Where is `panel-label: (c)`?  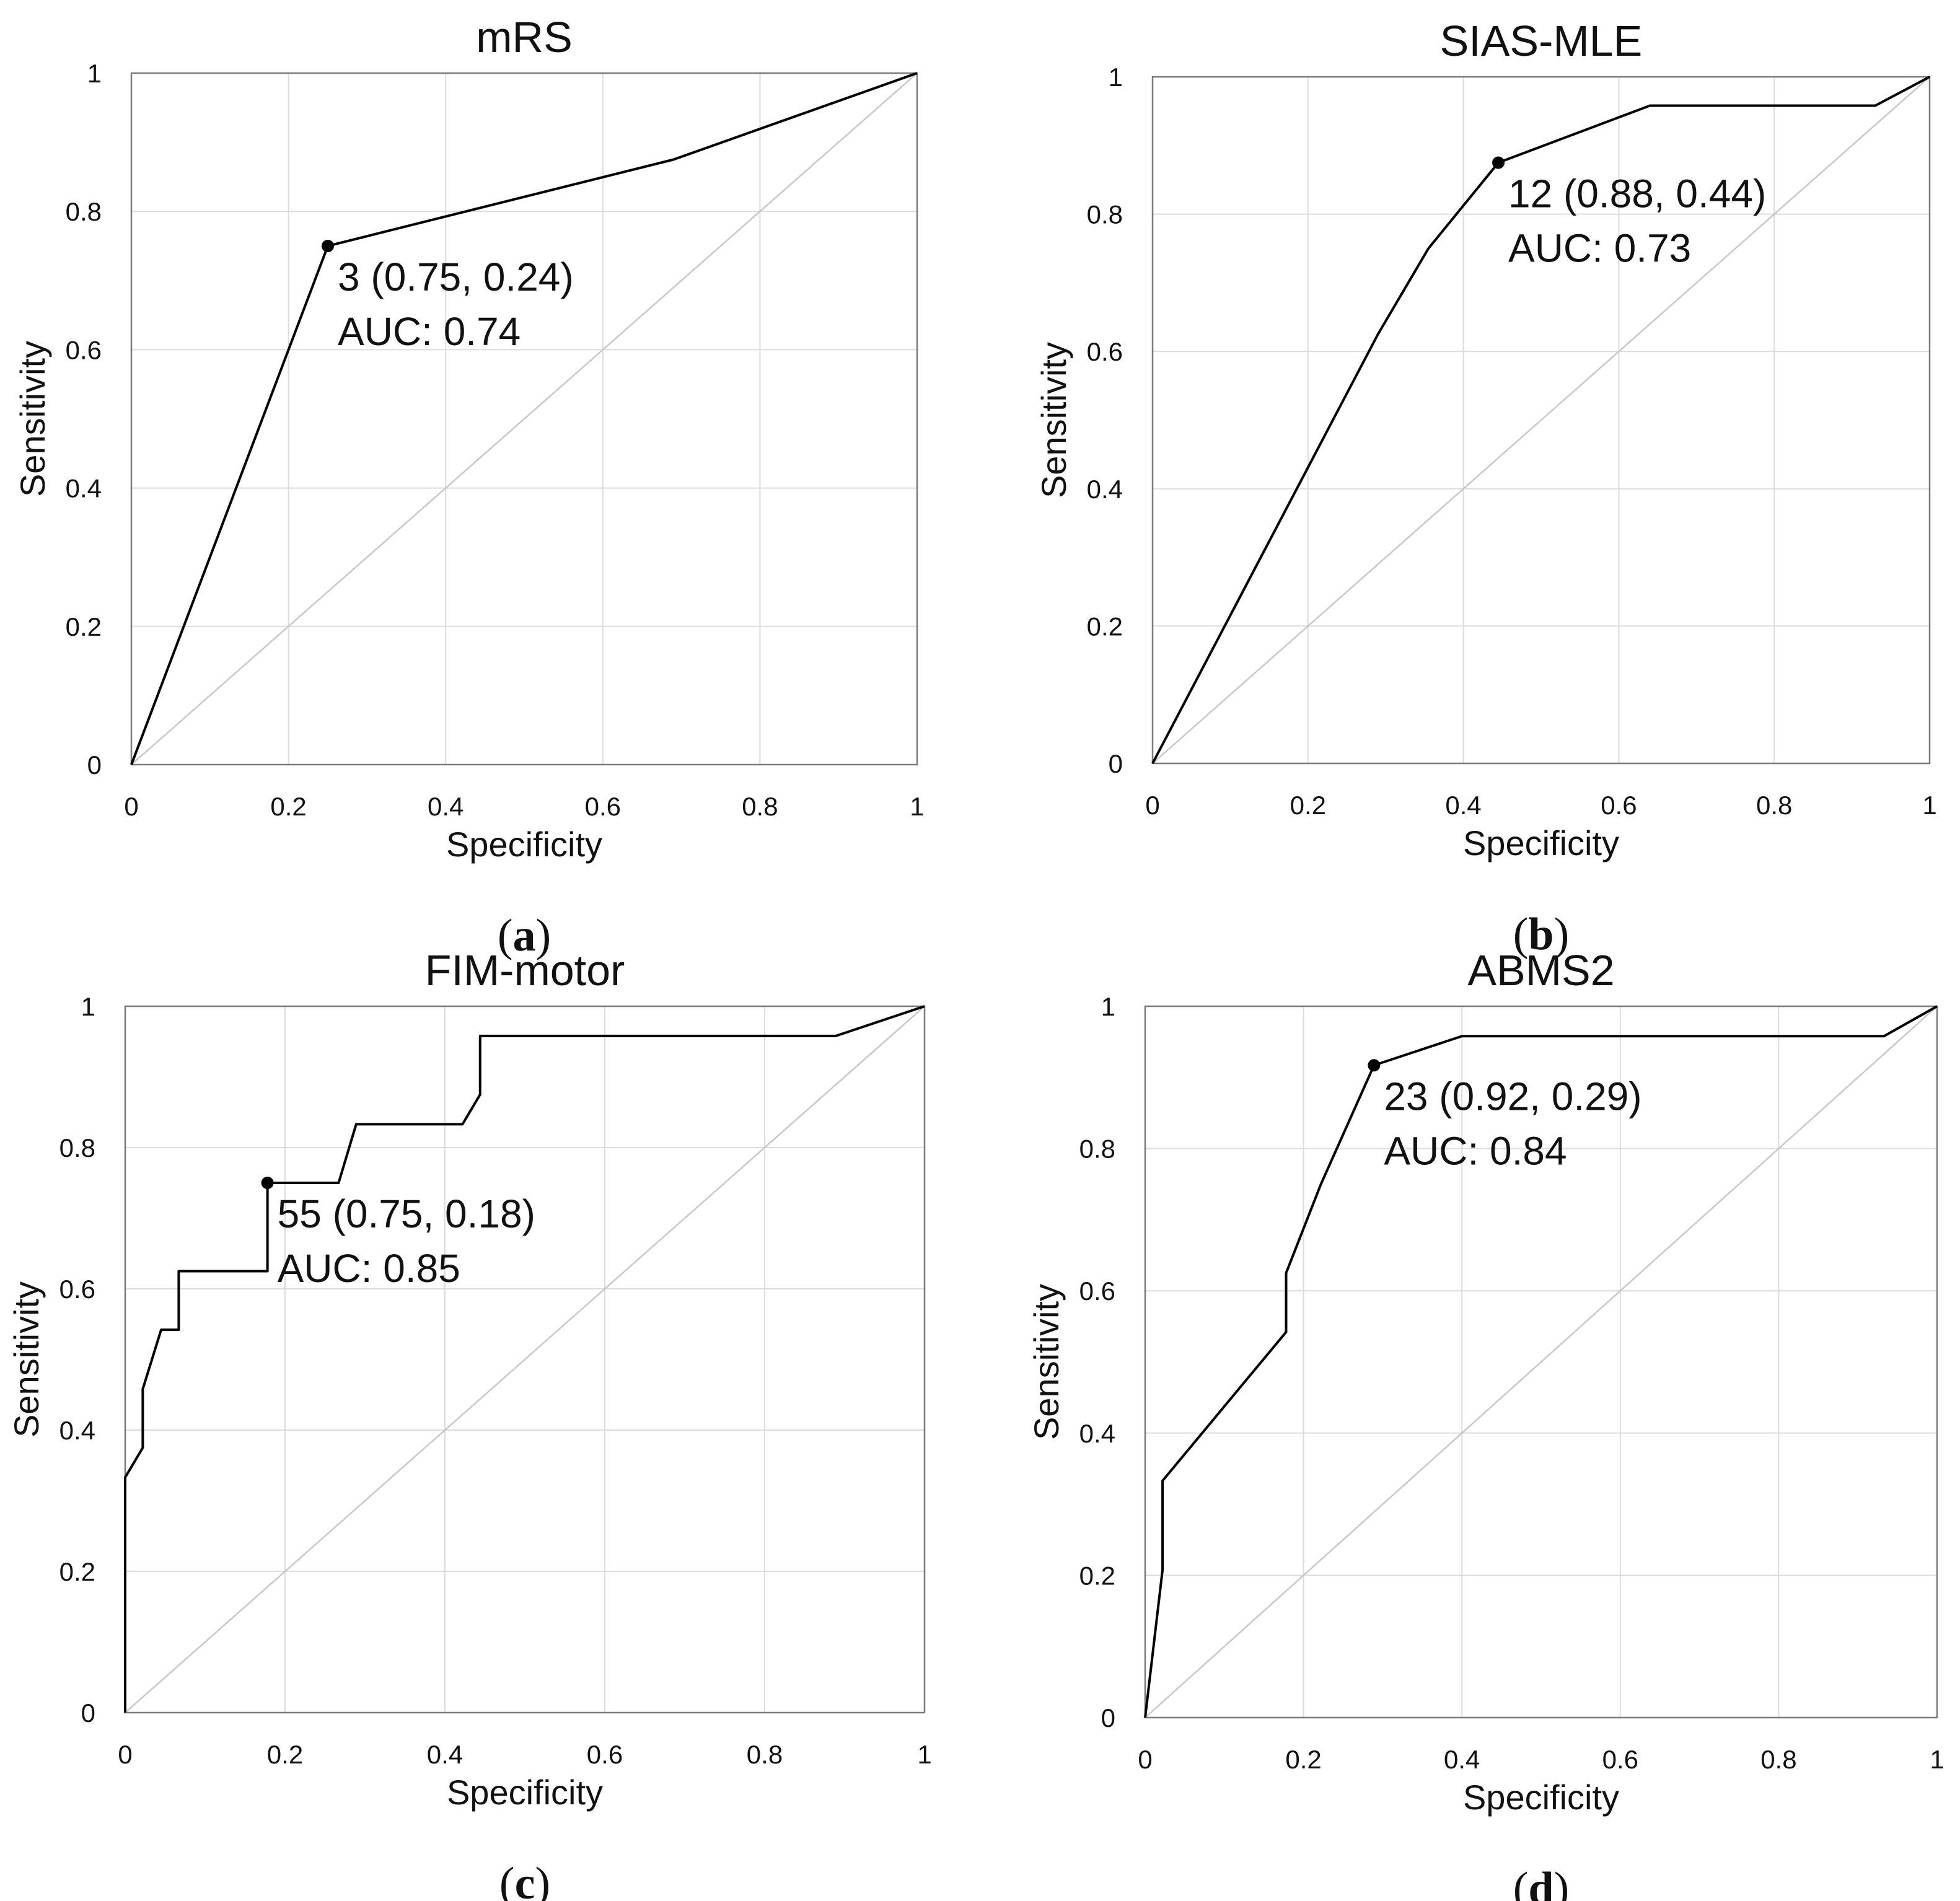 panel-label: (c) is located at coordinates (524, 1879).